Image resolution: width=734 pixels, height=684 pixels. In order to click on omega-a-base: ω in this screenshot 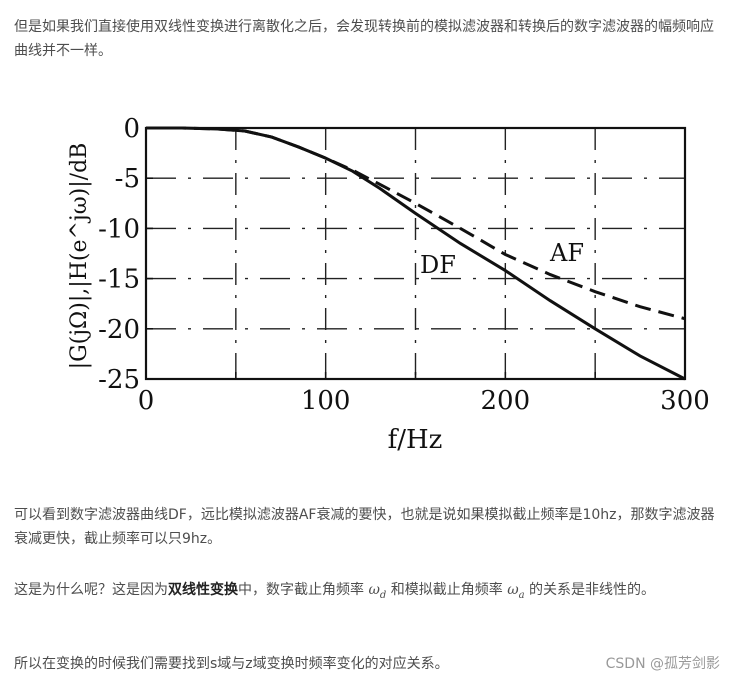, I will do `click(513, 590)`.